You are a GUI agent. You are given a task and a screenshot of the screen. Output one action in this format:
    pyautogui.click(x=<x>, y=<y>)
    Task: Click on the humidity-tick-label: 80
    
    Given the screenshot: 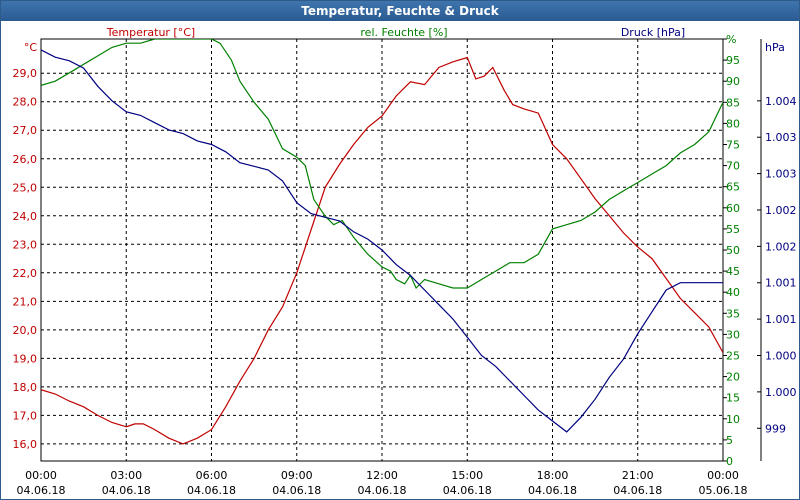 What is the action you would take?
    pyautogui.click(x=733, y=123)
    